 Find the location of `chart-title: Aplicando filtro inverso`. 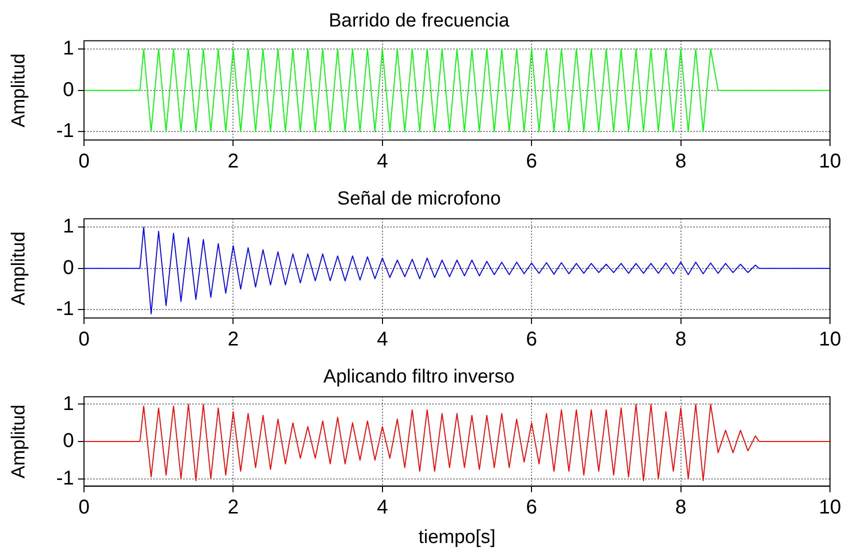

chart-title: Aplicando filtro inverso is located at coordinates (419, 377).